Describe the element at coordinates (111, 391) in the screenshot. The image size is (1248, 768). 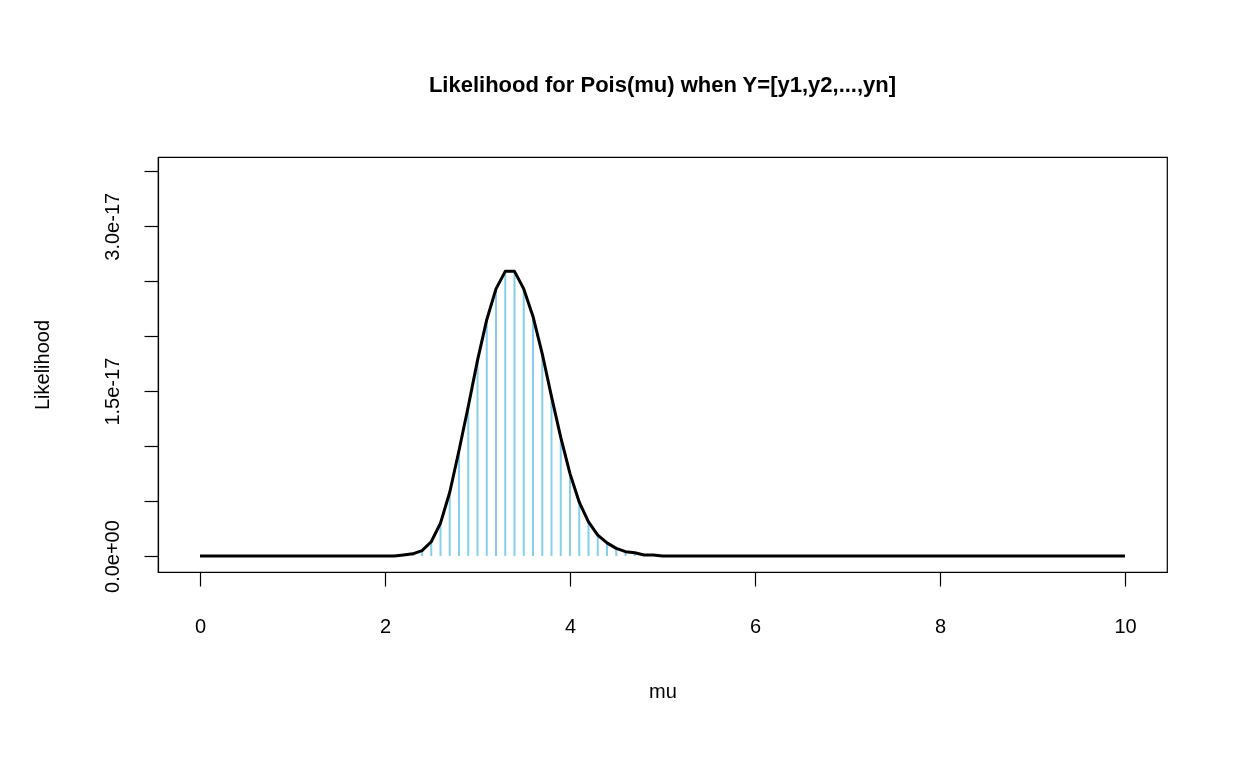
I see `y-tick-label: 1.5e-17` at that location.